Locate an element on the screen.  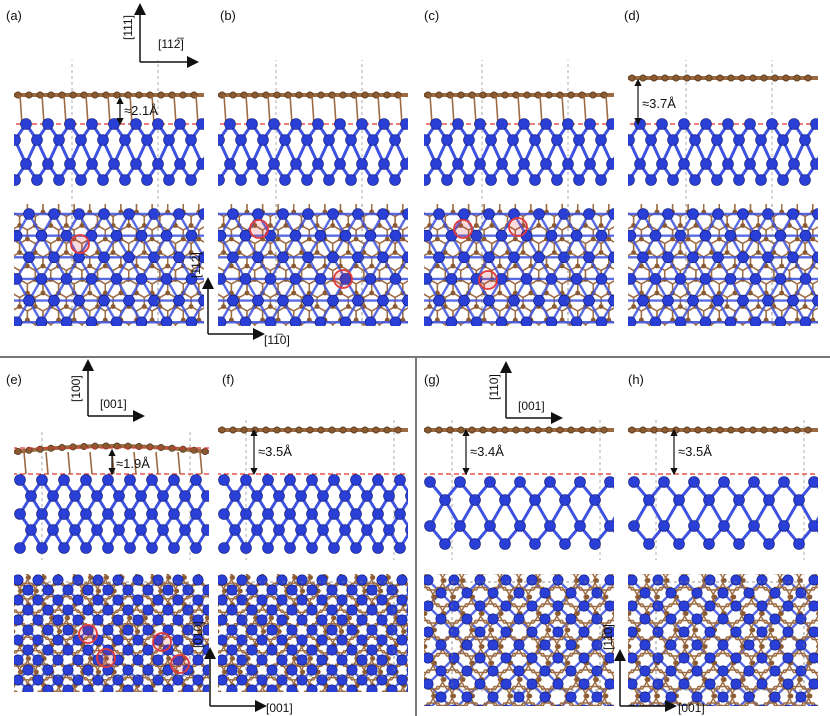
axis-label-111: [111] is located at coordinates (128, 27).